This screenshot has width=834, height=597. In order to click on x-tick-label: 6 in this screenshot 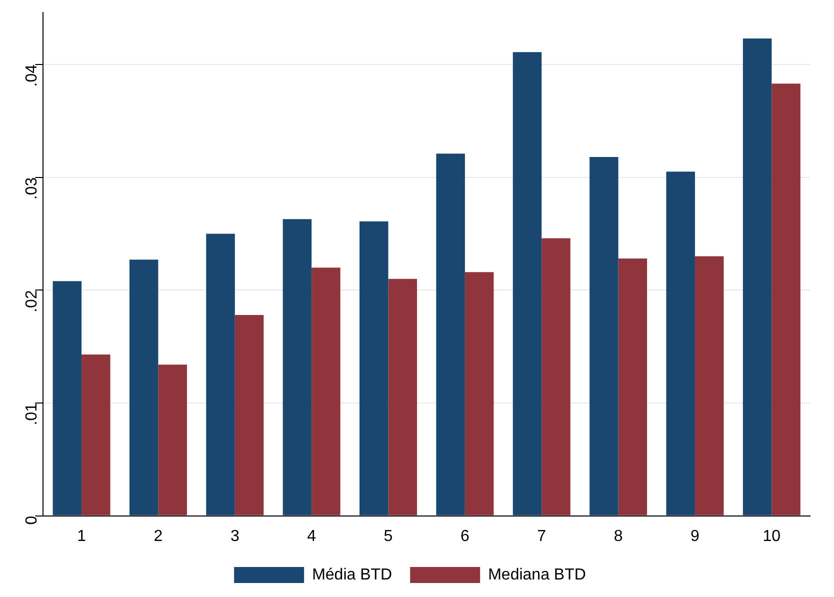, I will do `click(465, 536)`.